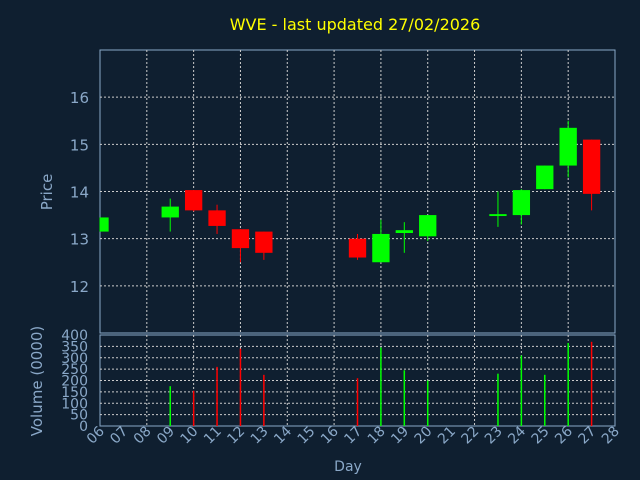 This screenshot has height=480, width=640. Describe the element at coordinates (307, 436) in the screenshot. I see `x-tick-label: 15` at that location.